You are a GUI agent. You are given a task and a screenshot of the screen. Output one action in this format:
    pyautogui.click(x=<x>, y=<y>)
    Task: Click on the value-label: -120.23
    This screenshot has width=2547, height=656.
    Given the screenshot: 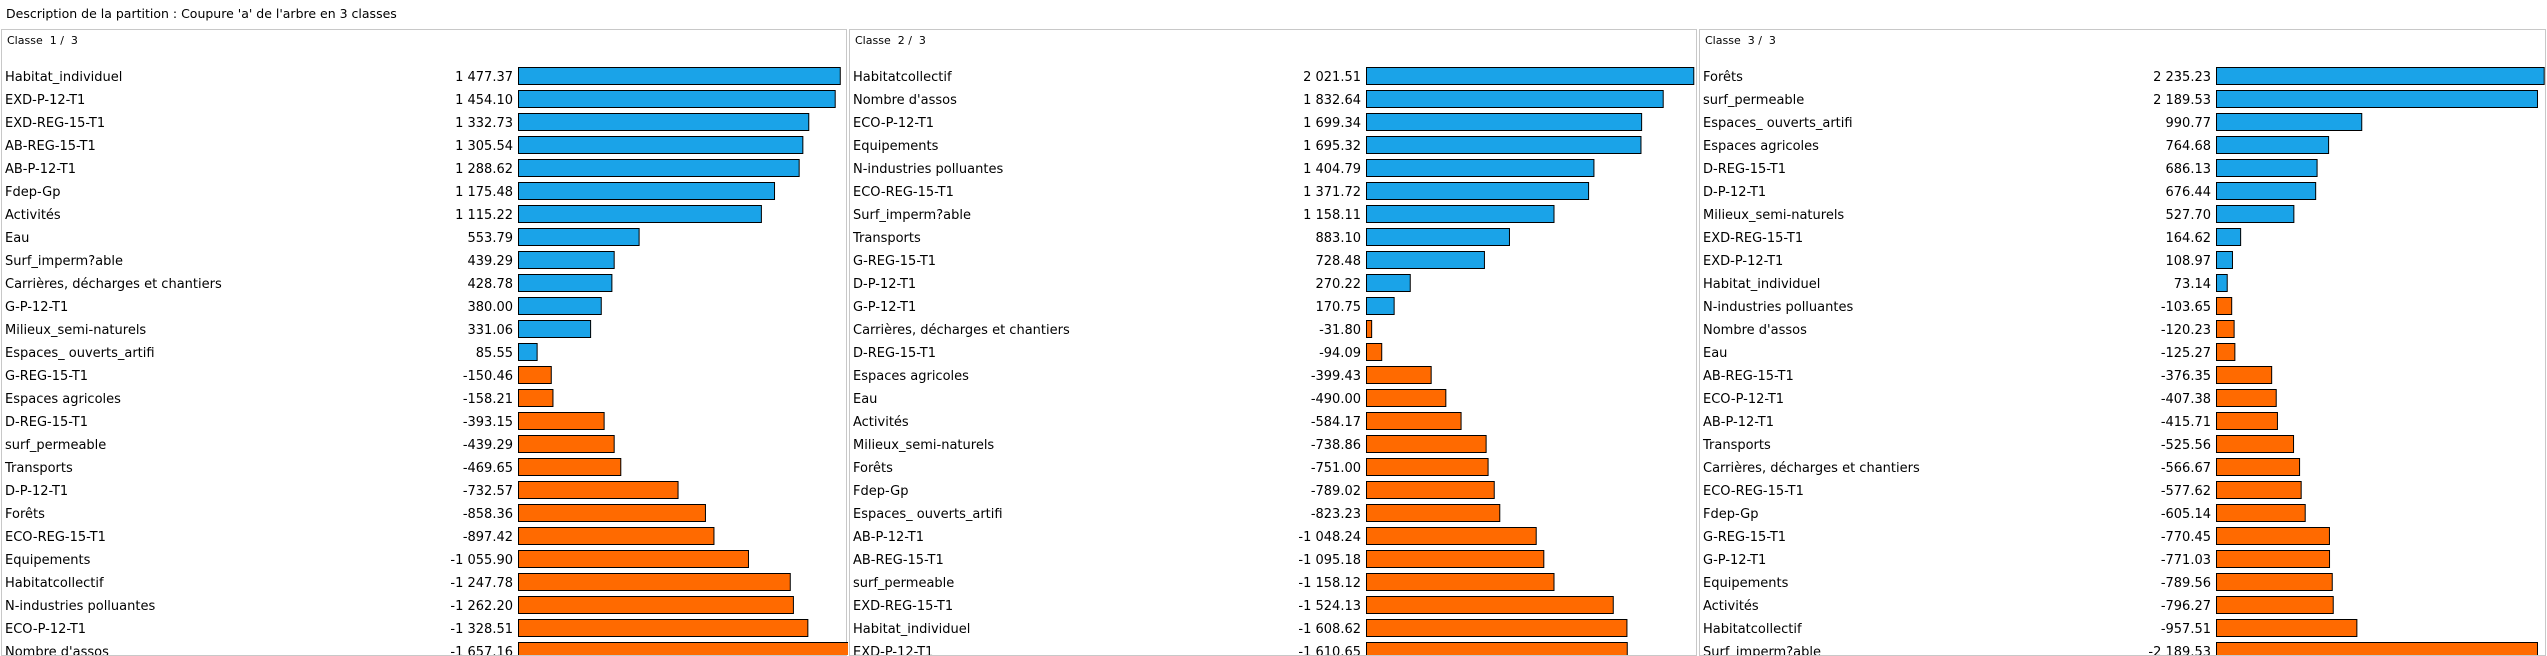 What is the action you would take?
    pyautogui.click(x=2186, y=330)
    